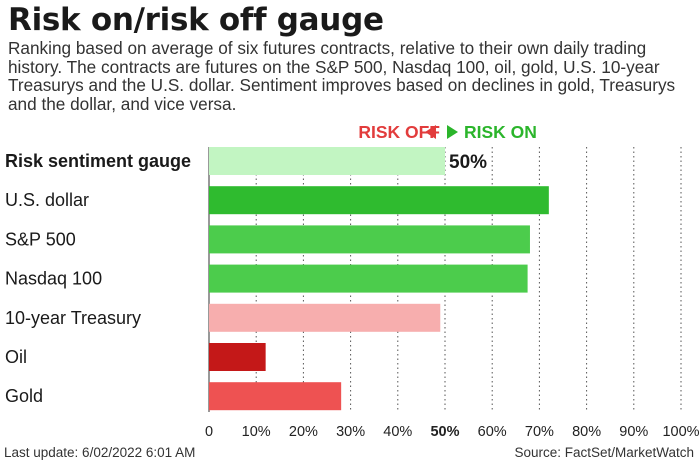 The image size is (700, 462). What do you see at coordinates (444, 432) in the screenshot?
I see `x-tick-label: 50%` at bounding box center [444, 432].